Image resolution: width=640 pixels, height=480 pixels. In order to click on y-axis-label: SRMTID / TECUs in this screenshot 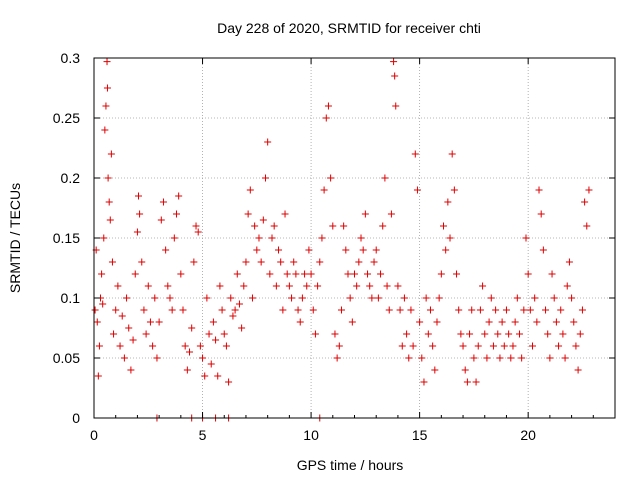, I will do `click(15, 238)`.